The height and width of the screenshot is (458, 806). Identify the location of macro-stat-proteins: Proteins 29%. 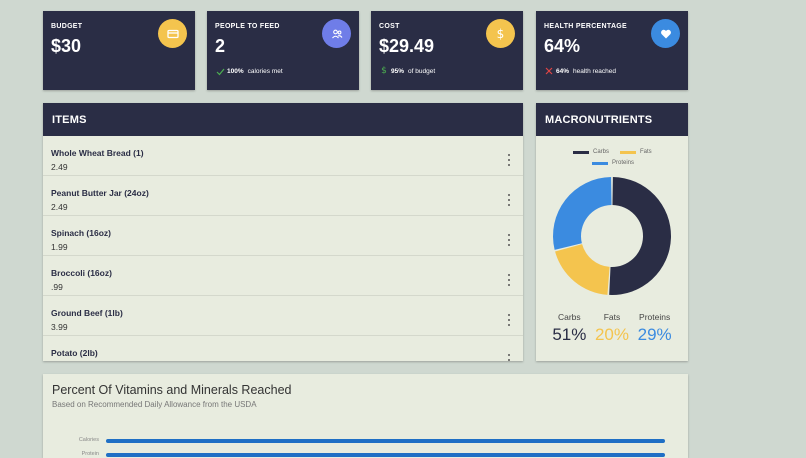
(655, 328).